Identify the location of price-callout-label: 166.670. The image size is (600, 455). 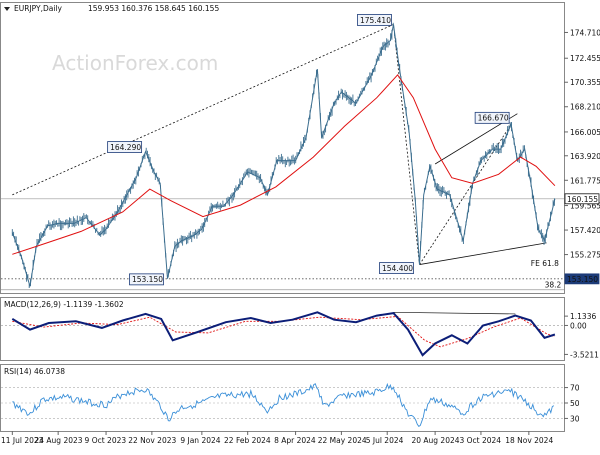
(493, 118).